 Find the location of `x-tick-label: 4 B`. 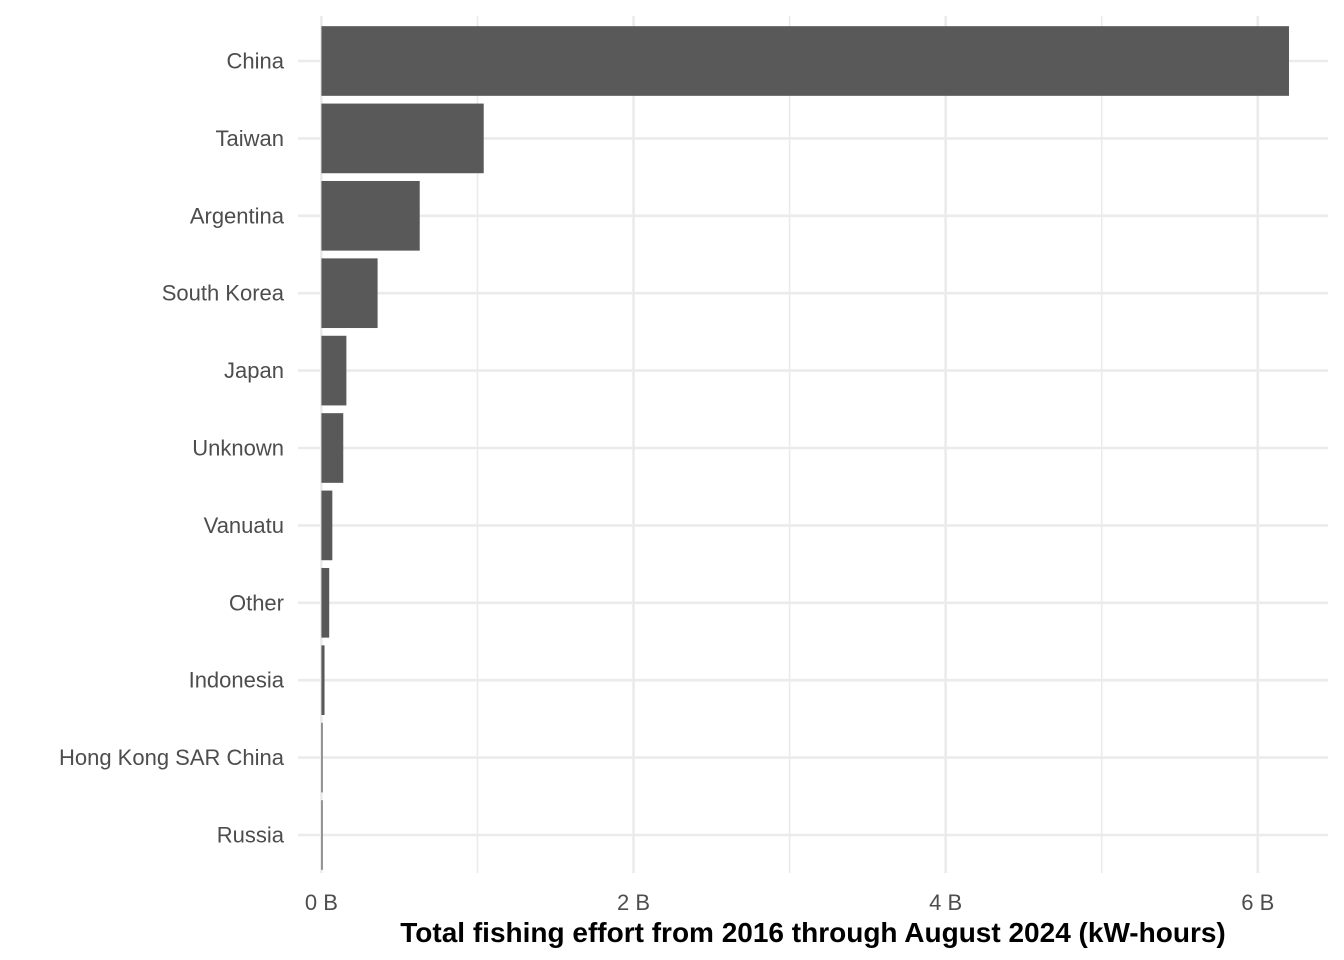

x-tick-label: 4 B is located at coordinates (945, 902).